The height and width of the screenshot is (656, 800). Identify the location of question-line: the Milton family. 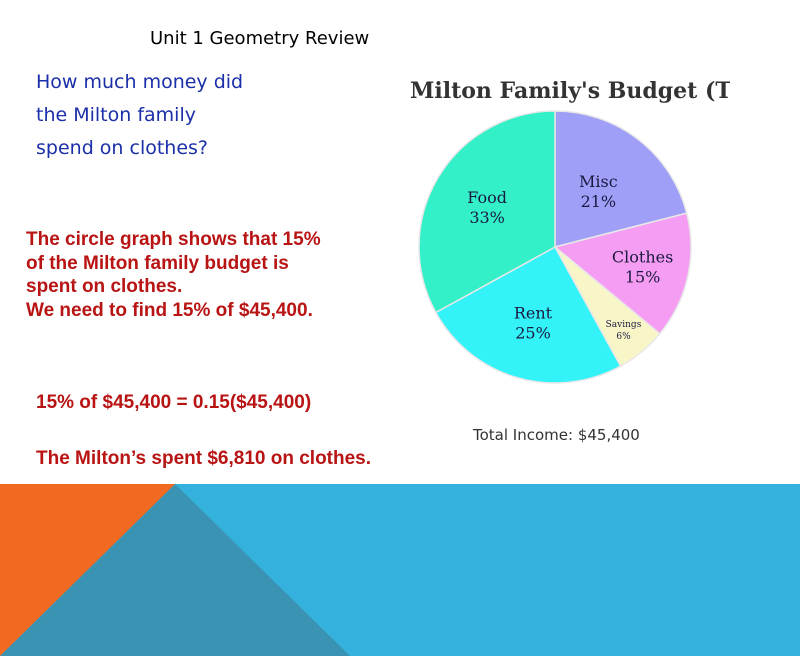
(116, 115).